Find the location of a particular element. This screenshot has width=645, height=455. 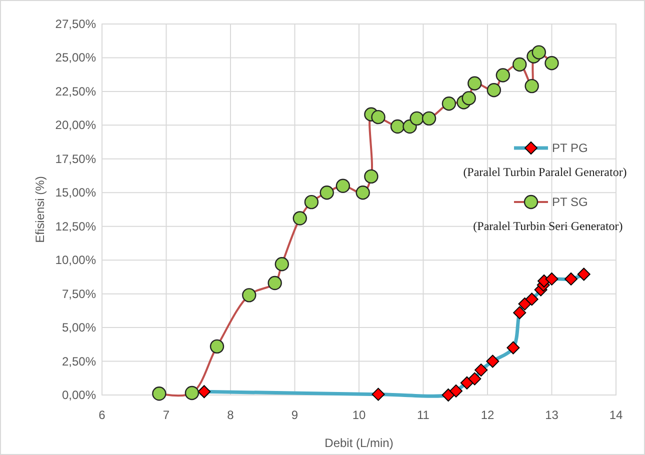

y-tick-label: 12,50% is located at coordinates (75, 226).